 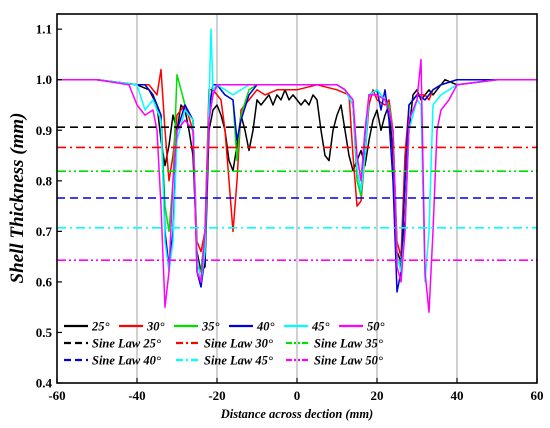 What do you see at coordinates (44, 231) in the screenshot?
I see `y-tick-label: 0.7` at bounding box center [44, 231].